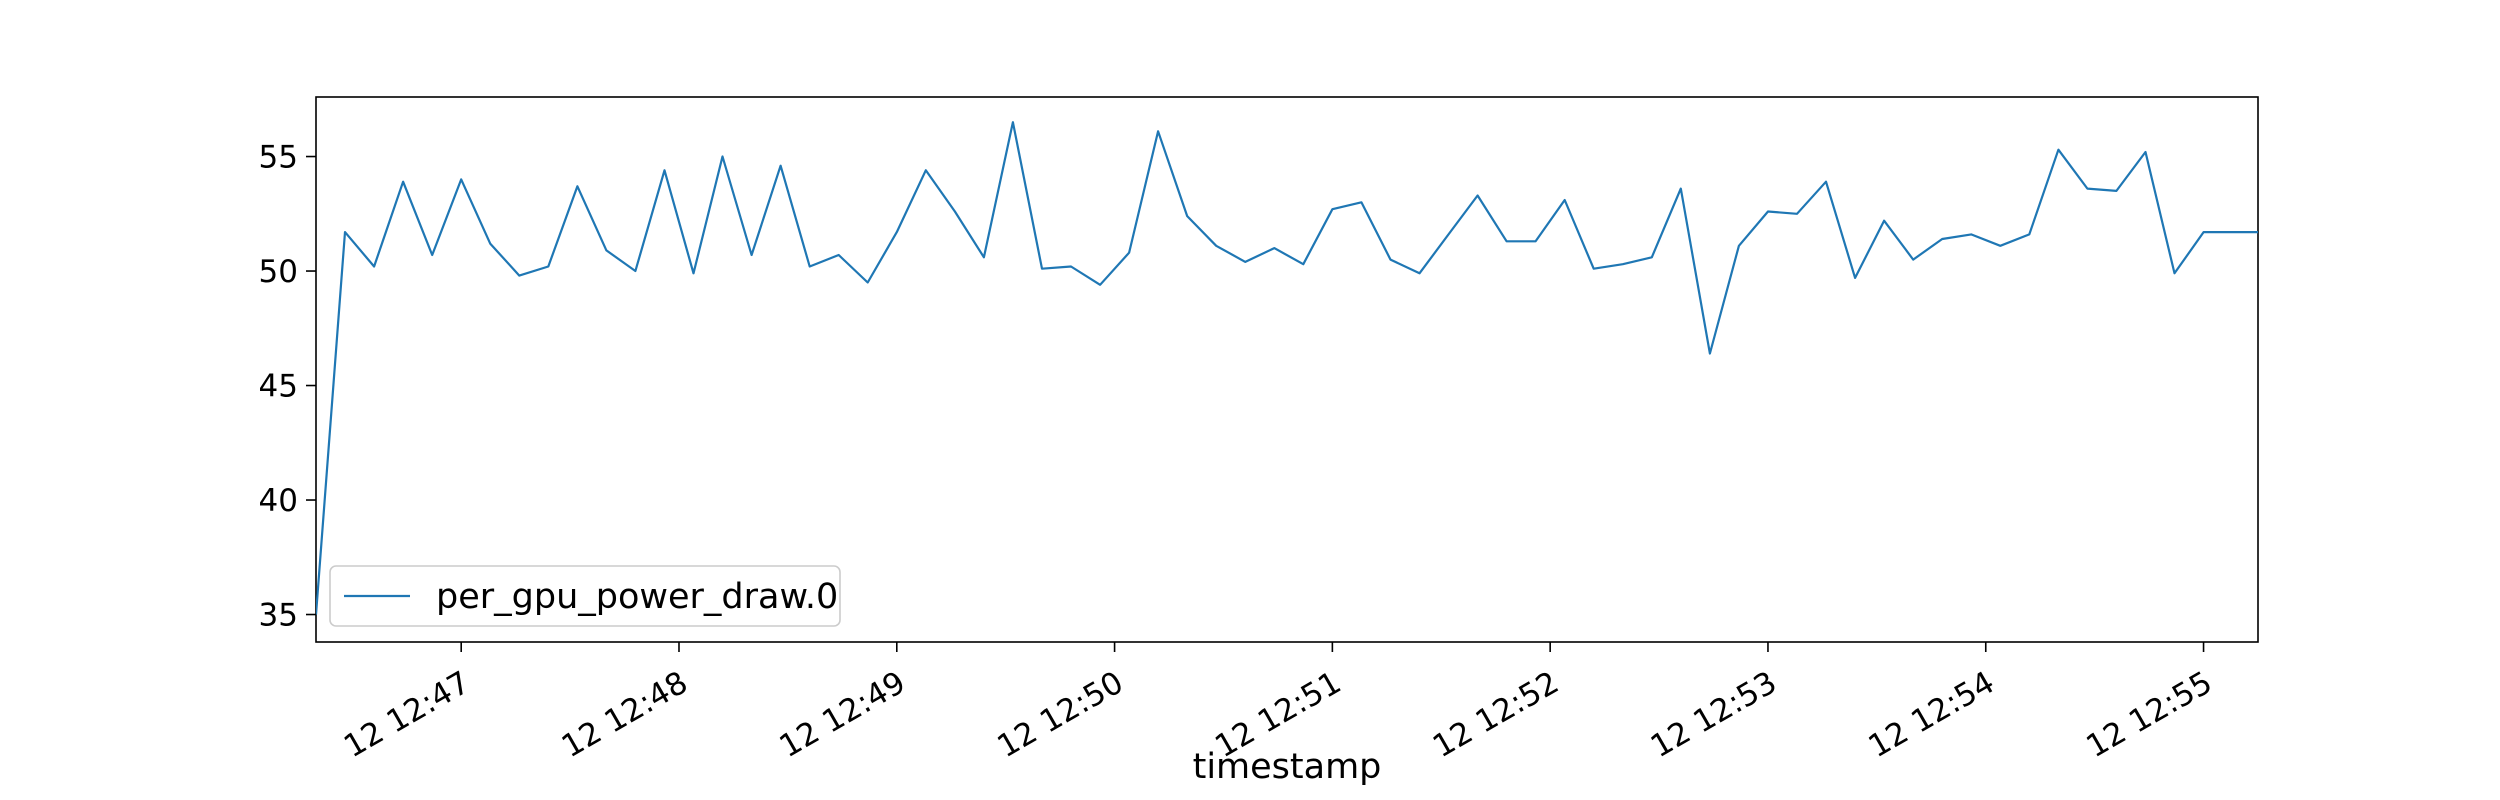  Describe the element at coordinates (637, 597) in the screenshot. I see `legend-label-per-gpu-power-draw-0: per_gpu_power_draw.0` at that location.